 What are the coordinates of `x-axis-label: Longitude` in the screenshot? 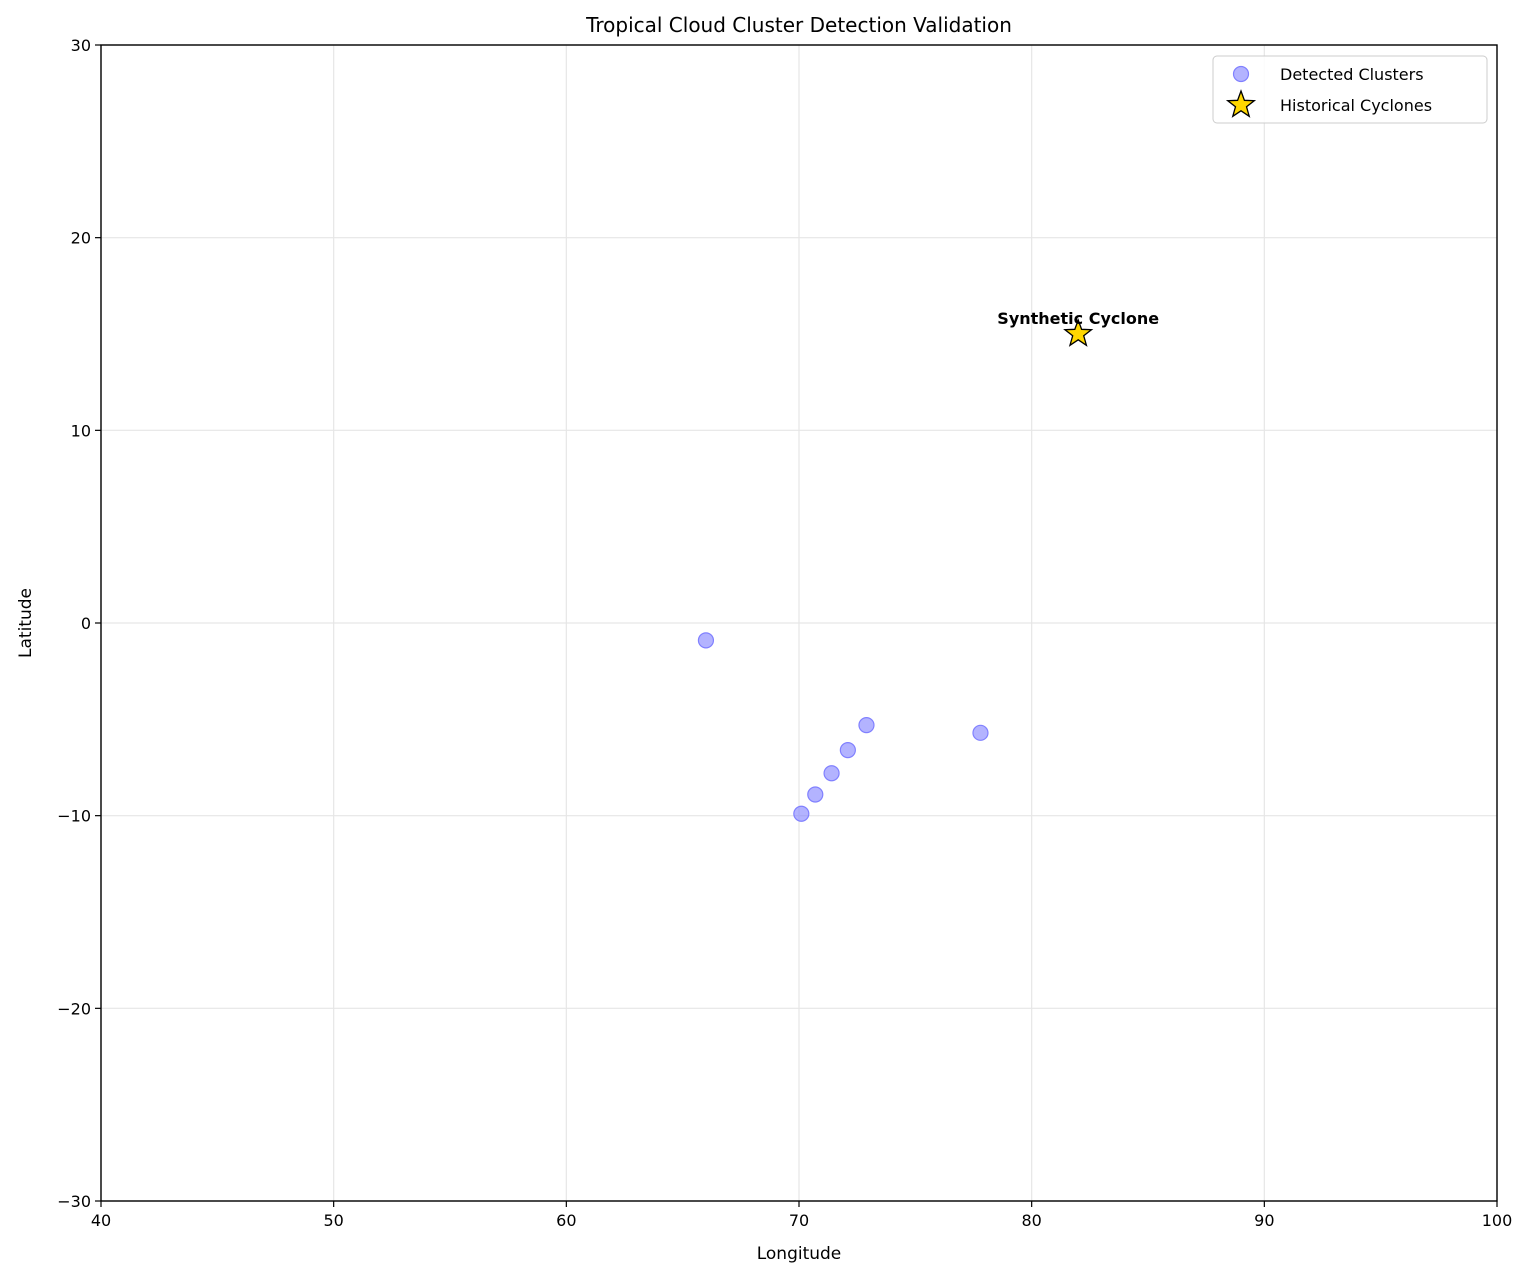 It's located at (799, 1254).